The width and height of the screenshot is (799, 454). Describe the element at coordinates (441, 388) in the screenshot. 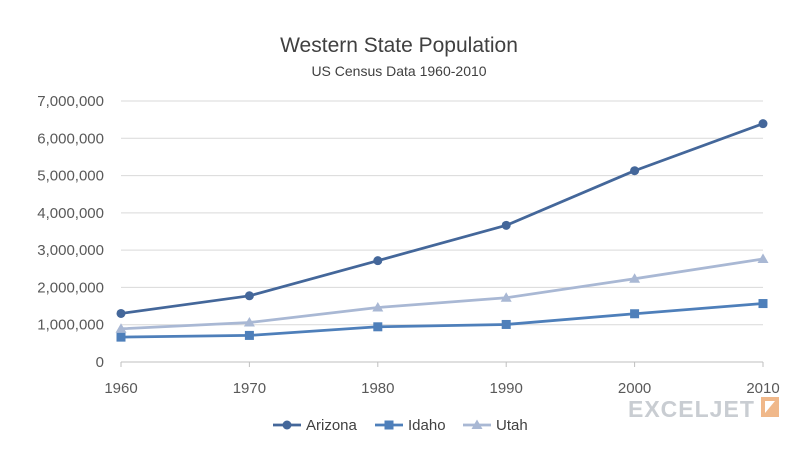

I see `x-axis-tick-labels: 1960 1970 1980 1990 2000 2010` at that location.